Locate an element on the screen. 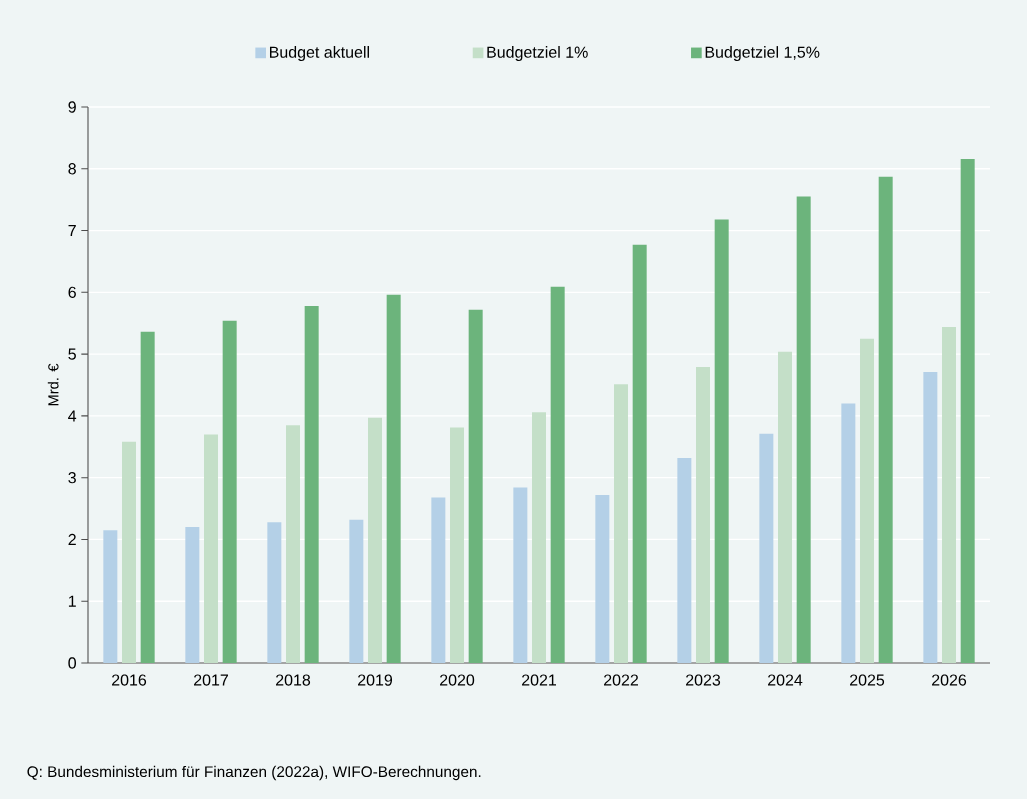  y-tick-label: 0 is located at coordinates (72, 663).